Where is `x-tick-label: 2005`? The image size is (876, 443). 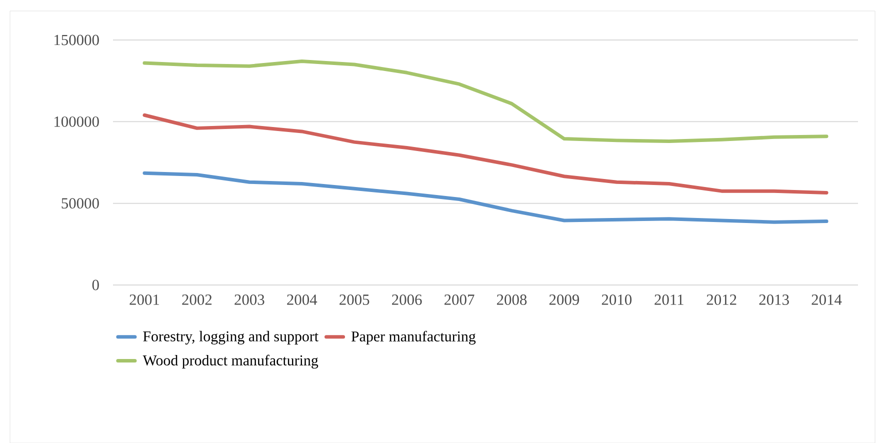
x-tick-label: 2005 is located at coordinates (355, 299).